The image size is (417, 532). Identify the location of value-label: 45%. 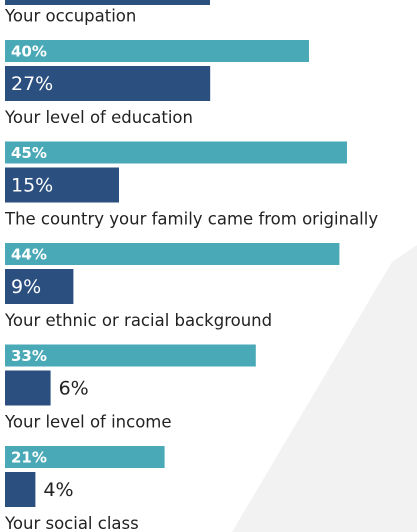
(29, 153).